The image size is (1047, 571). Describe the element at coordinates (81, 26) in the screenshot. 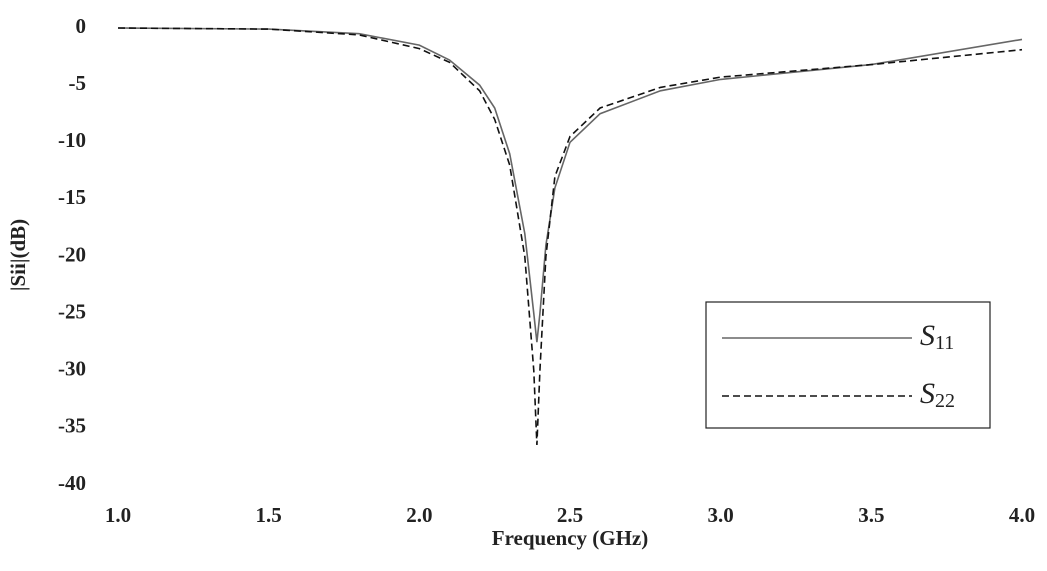

I see `y-tick-label: 0` at that location.